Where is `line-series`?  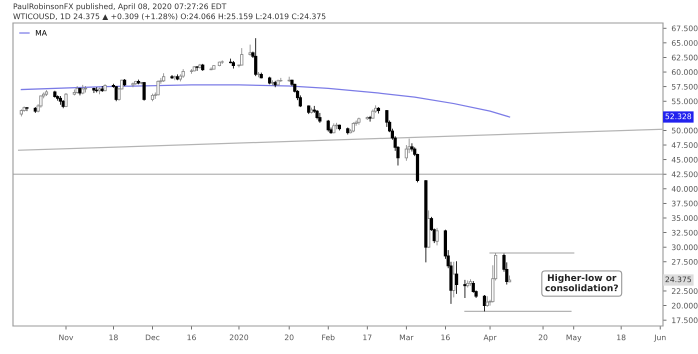 line-series is located at coordinates (265, 101).